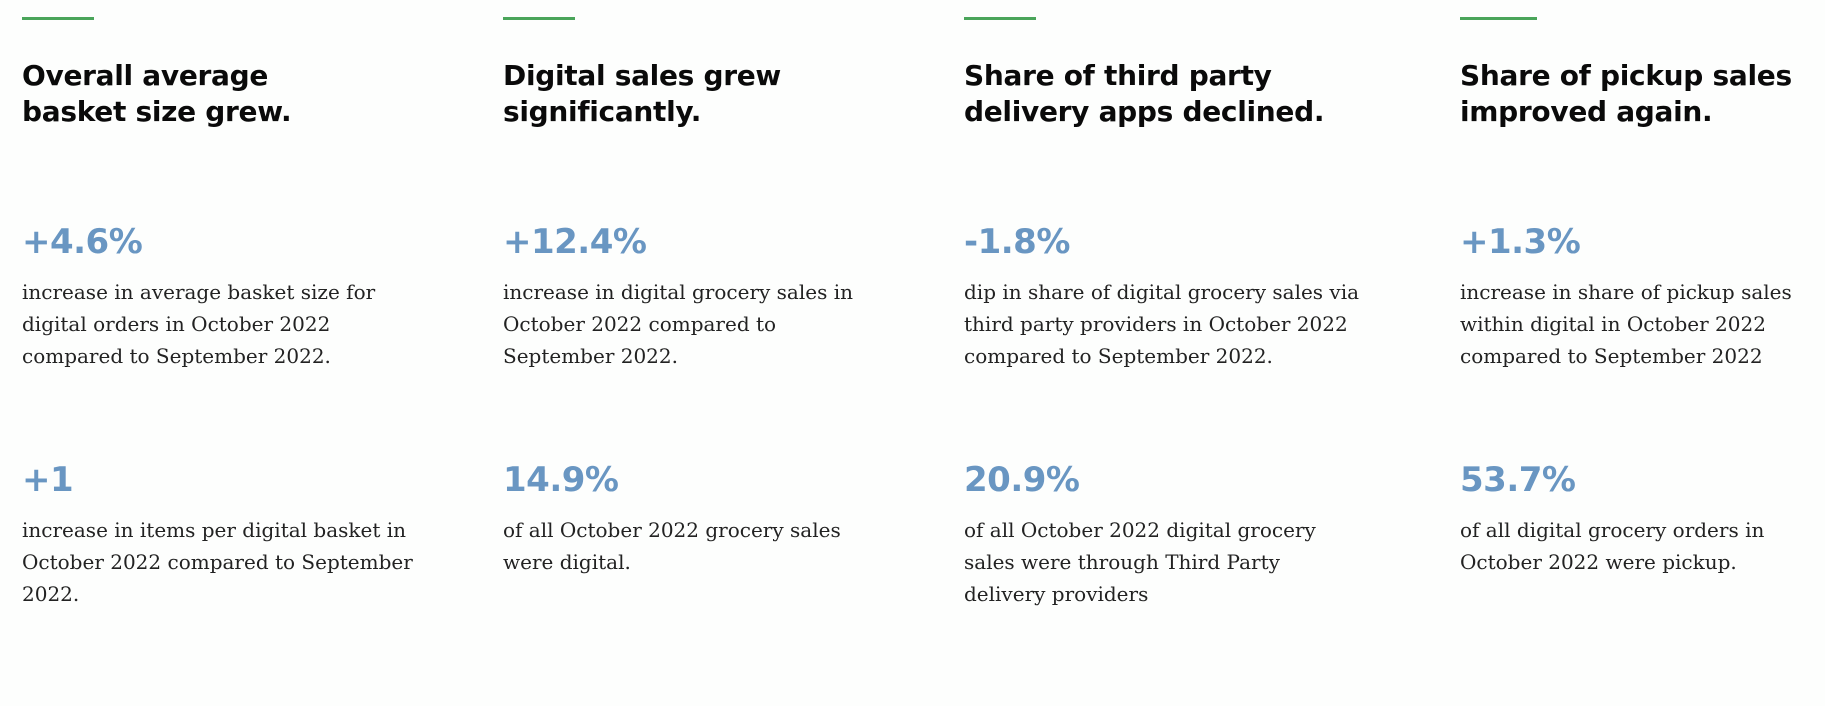 Image resolution: width=1825 pixels, height=706 pixels. Describe the element at coordinates (642, 93) in the screenshot. I see `card-title: Digital sales grew significantly.` at that location.